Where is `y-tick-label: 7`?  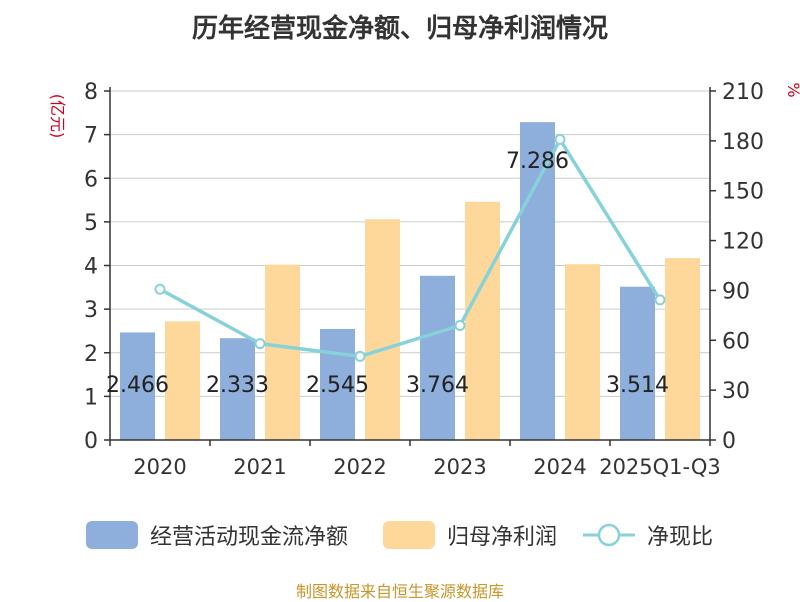 y-tick-label: 7 is located at coordinates (91, 136).